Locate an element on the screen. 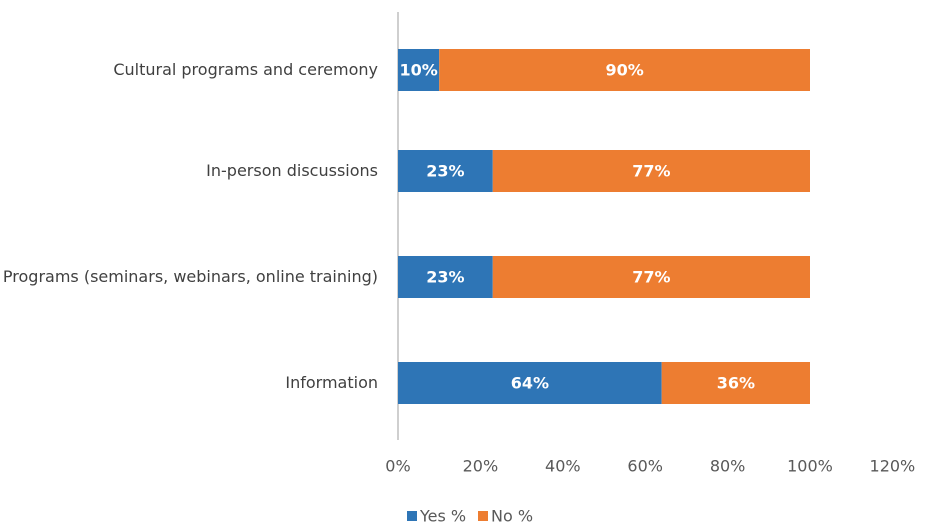 Image resolution: width=925 pixels, height=531 pixels. x-tick-label: 20% is located at coordinates (481, 466).